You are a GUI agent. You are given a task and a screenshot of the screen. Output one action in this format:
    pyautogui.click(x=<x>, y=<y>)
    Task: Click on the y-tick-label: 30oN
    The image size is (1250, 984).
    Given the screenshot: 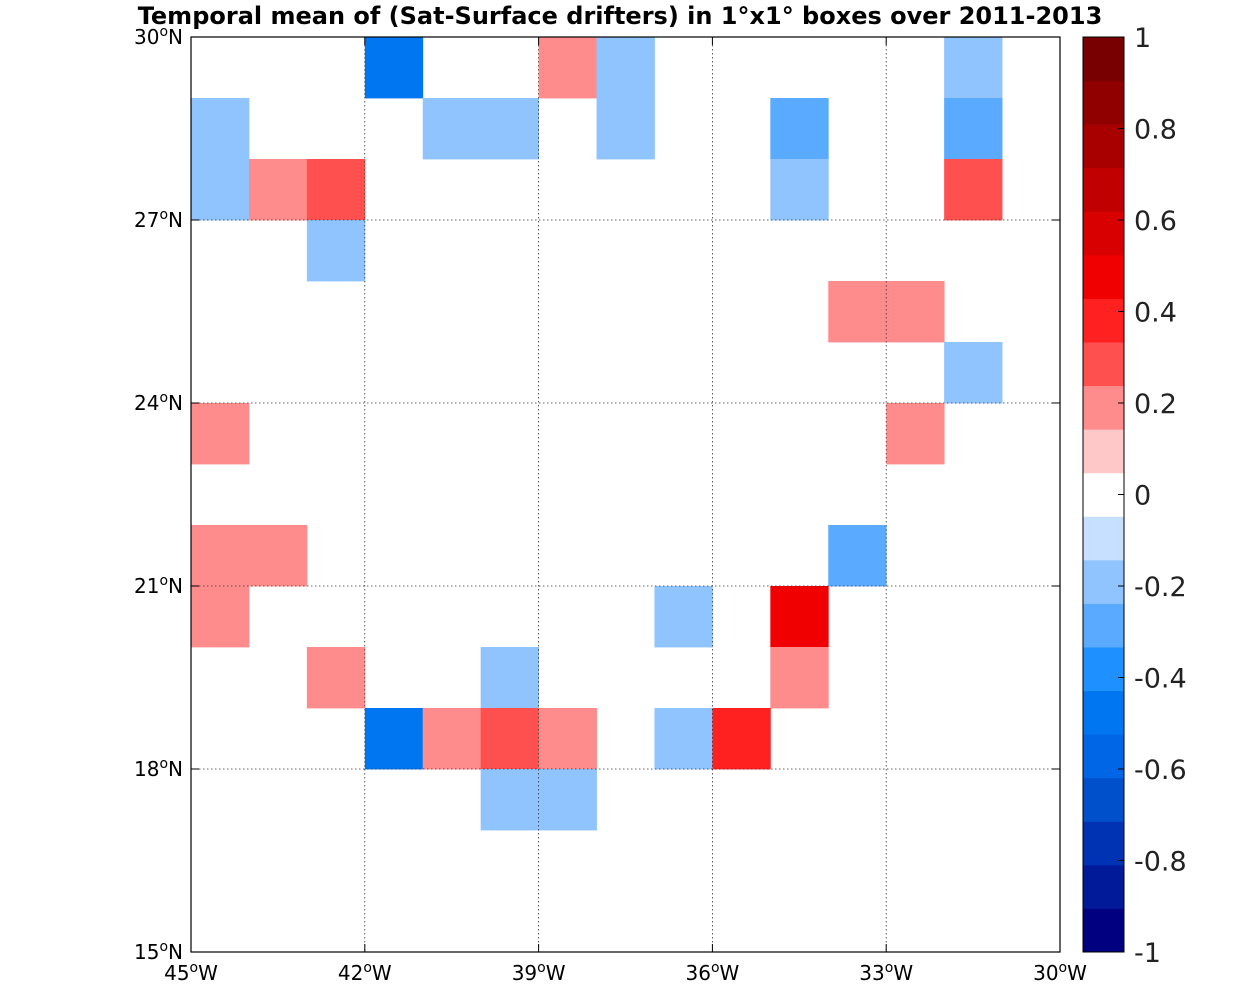 What is the action you would take?
    pyautogui.click(x=158, y=36)
    